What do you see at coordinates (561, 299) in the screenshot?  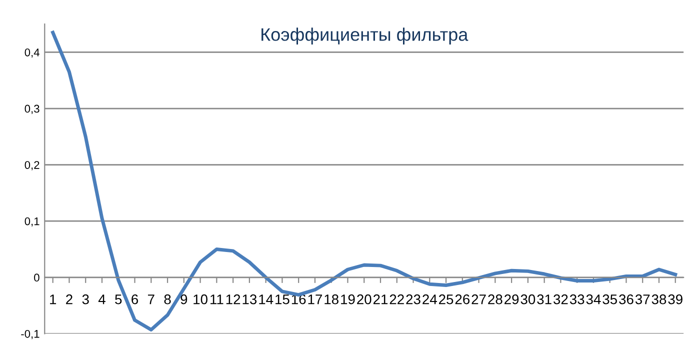 I see `x-tick-label: 32` at bounding box center [561, 299].